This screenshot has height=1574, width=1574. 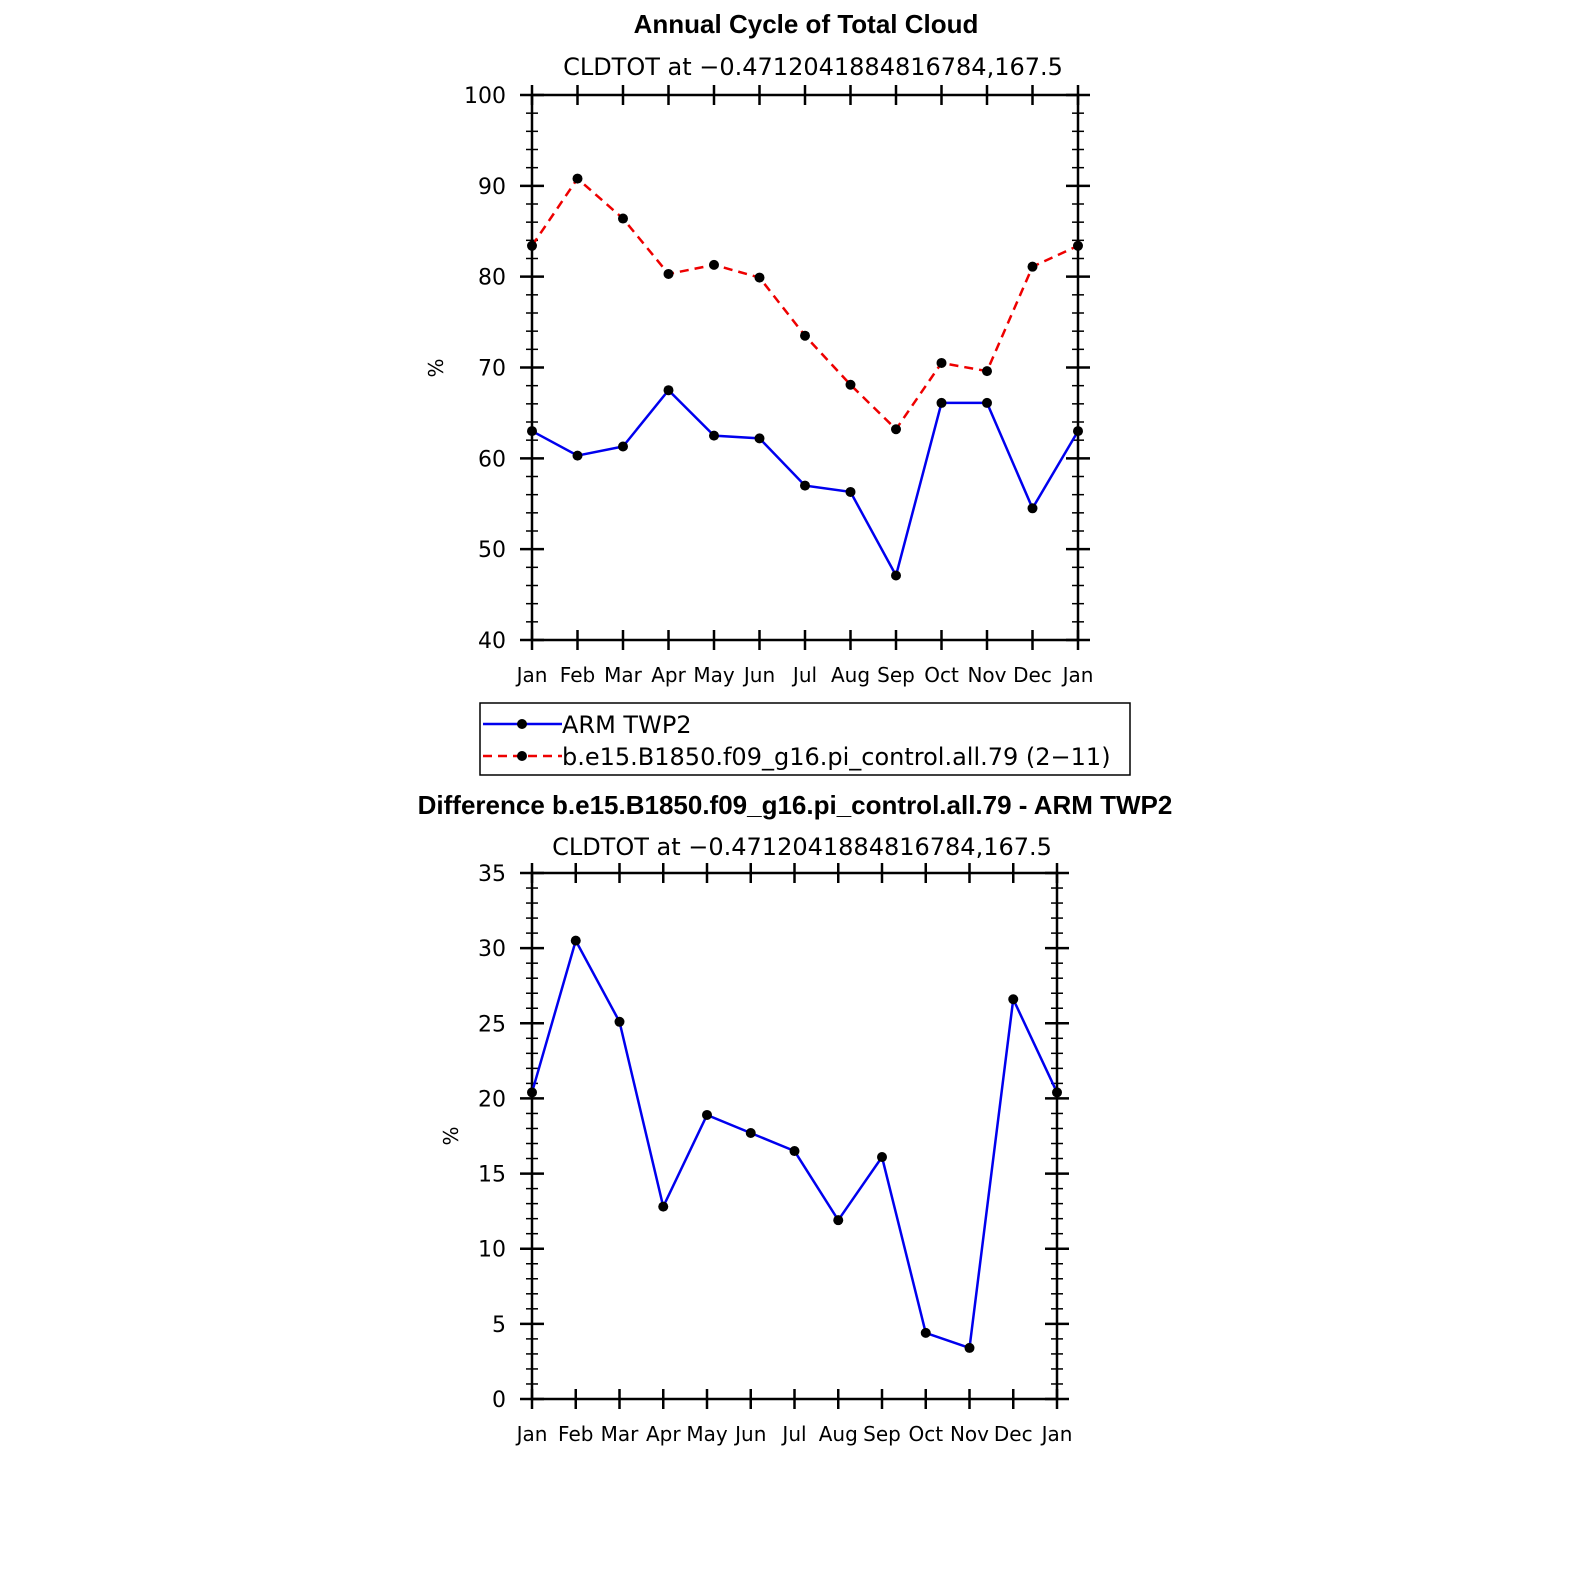 What do you see at coordinates (492, 1175) in the screenshot?
I see `chart2-y-tick-label: 15` at bounding box center [492, 1175].